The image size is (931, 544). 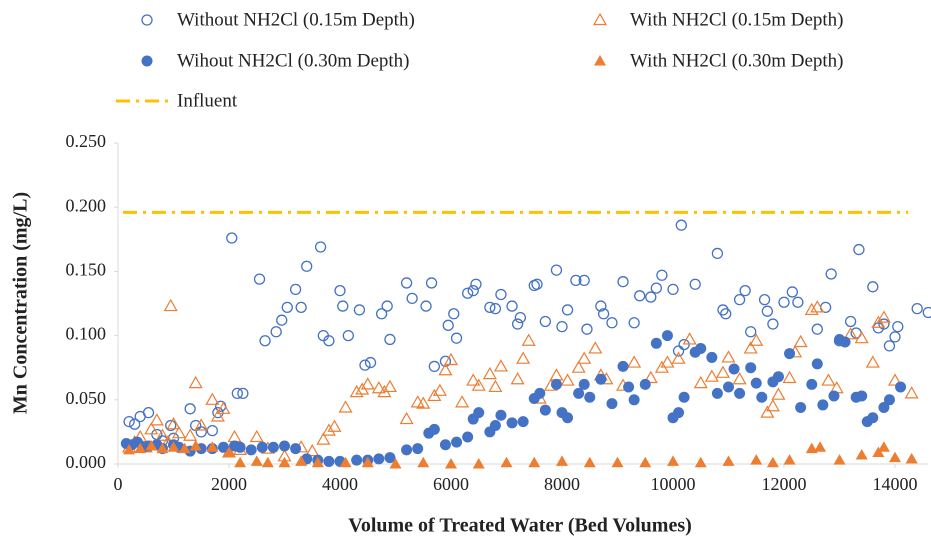 What do you see at coordinates (520, 526) in the screenshot?
I see `x-axis-title: Volume of Treated Water (Bed Volumes)` at bounding box center [520, 526].